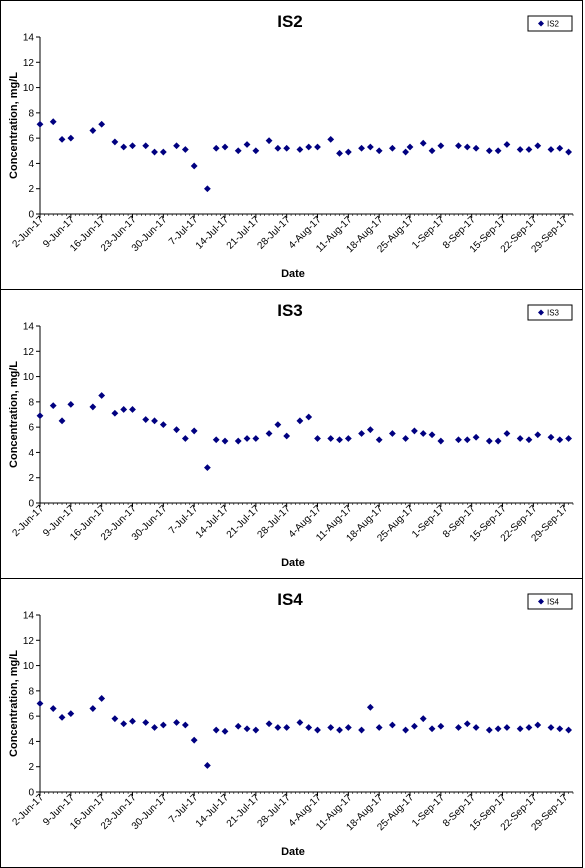 The width and height of the screenshot is (585, 868). Describe the element at coordinates (553, 602) in the screenshot. I see `legend-label: IS4` at that location.